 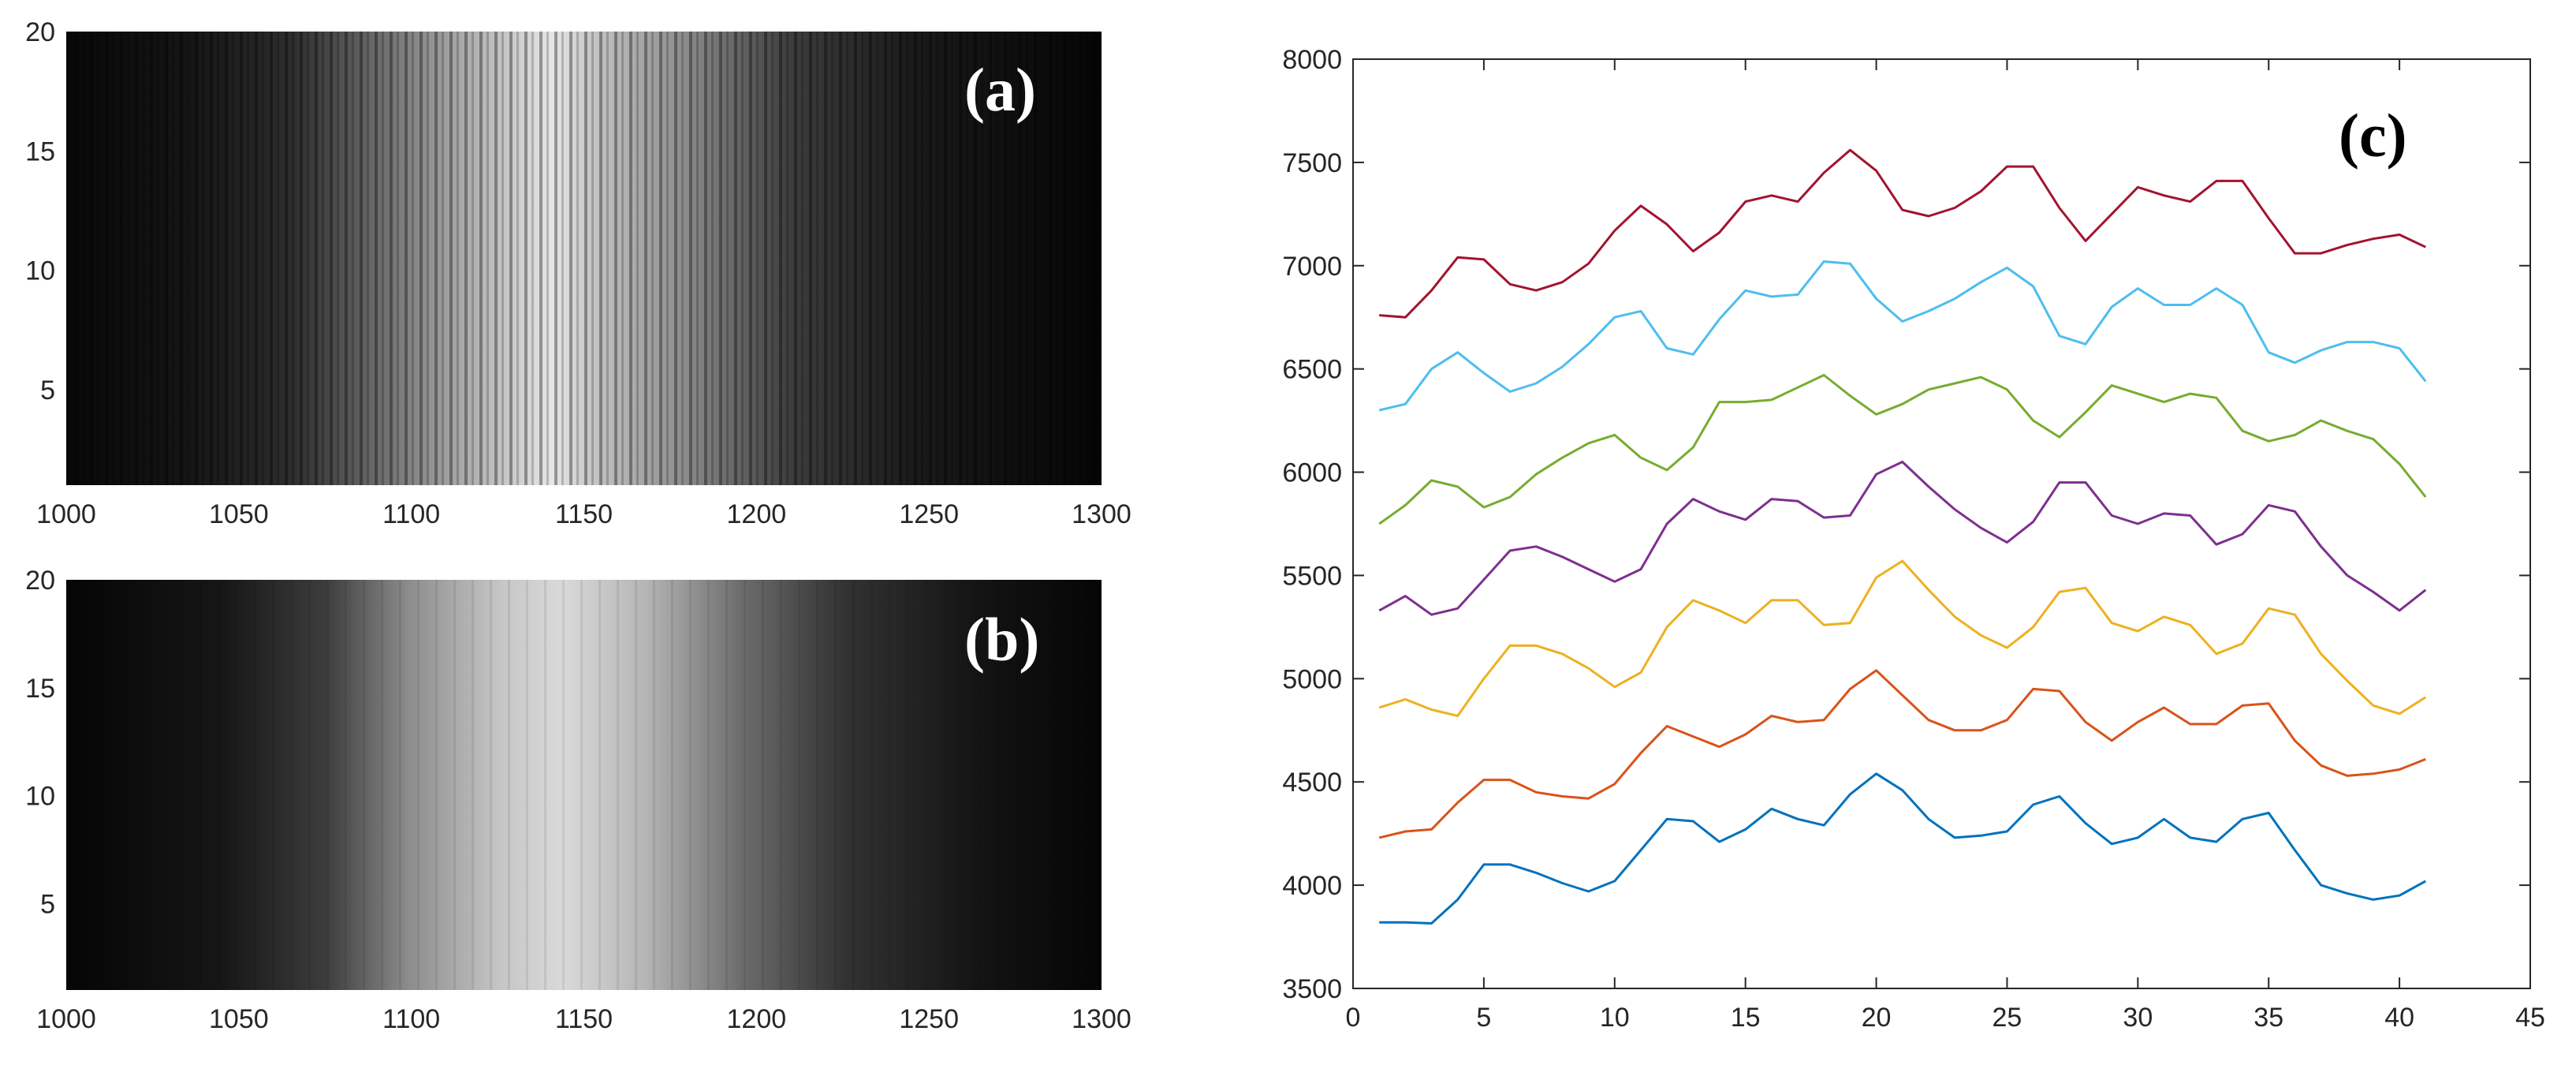 What do you see at coordinates (2530, 1018) in the screenshot?
I see `x-tick-label: 45` at bounding box center [2530, 1018].